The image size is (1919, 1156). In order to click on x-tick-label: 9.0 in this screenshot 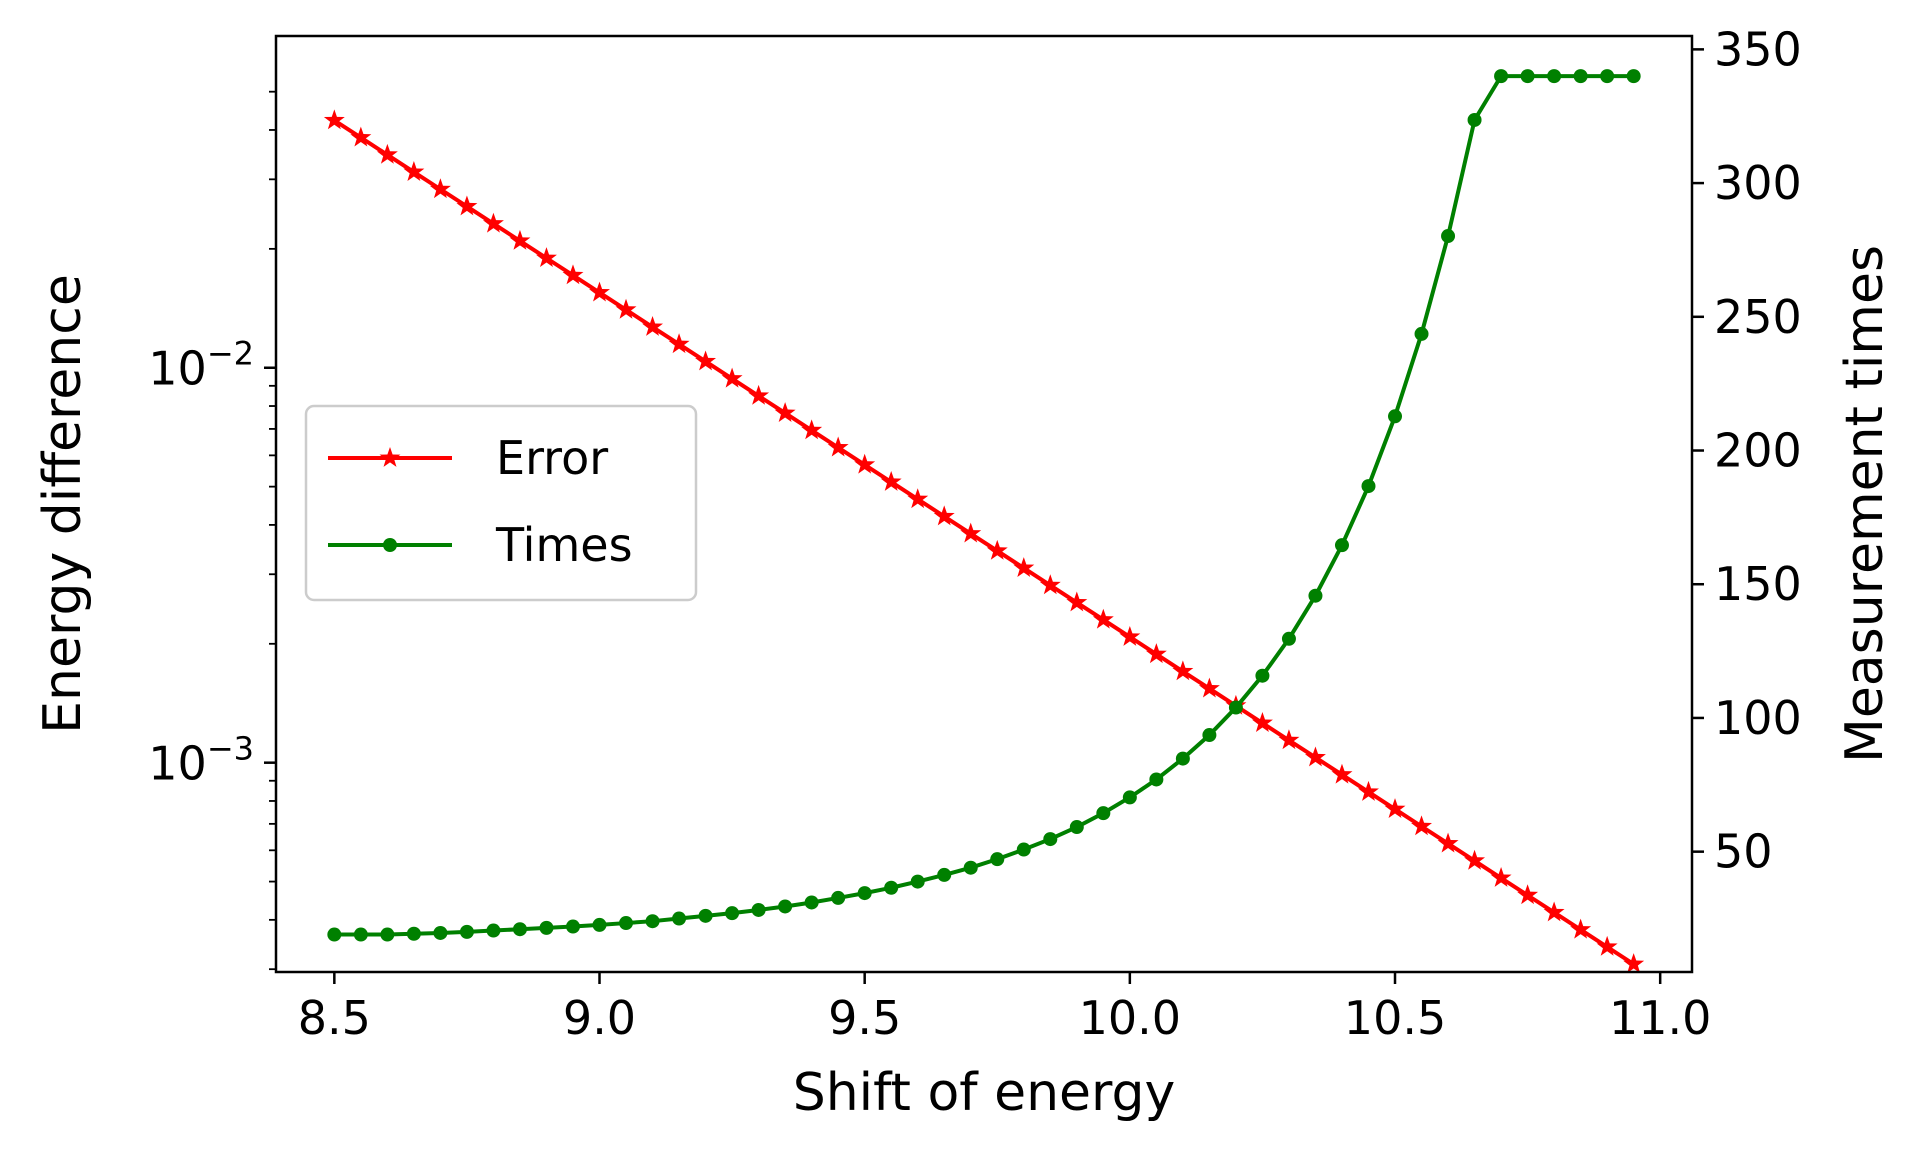, I will do `click(599, 1018)`.